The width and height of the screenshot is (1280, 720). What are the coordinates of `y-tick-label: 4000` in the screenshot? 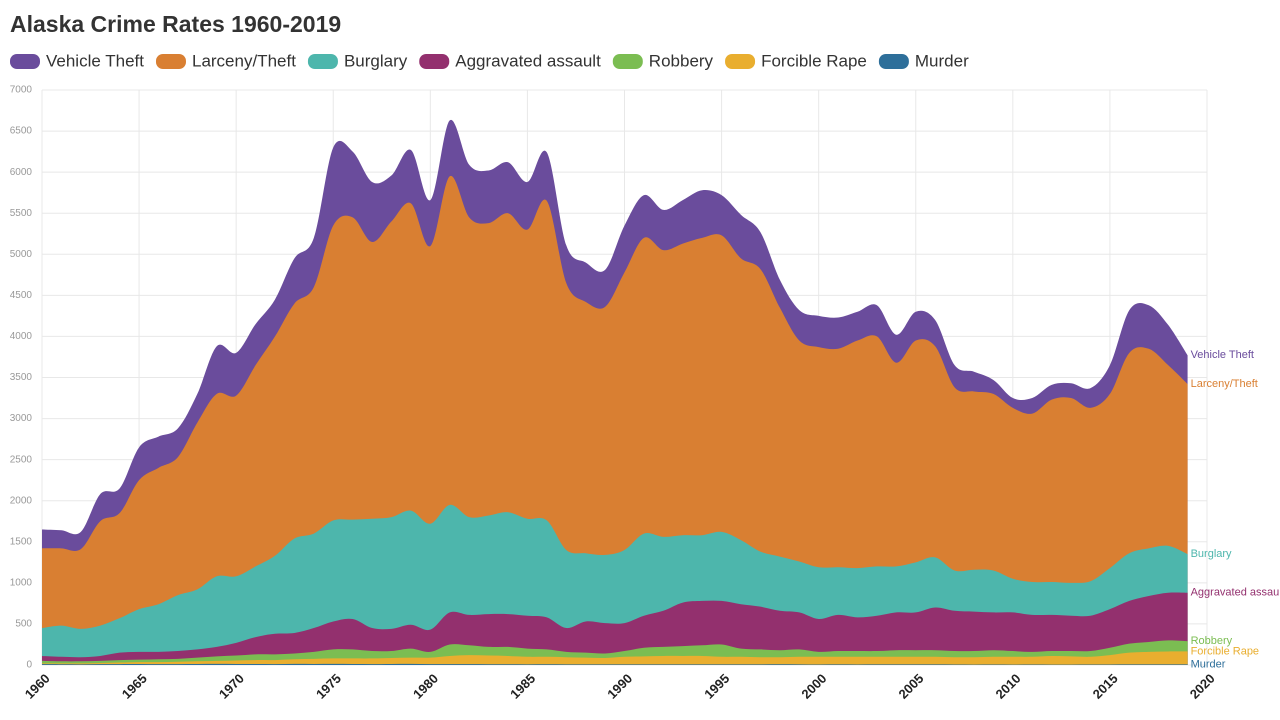 It's located at (21, 336).